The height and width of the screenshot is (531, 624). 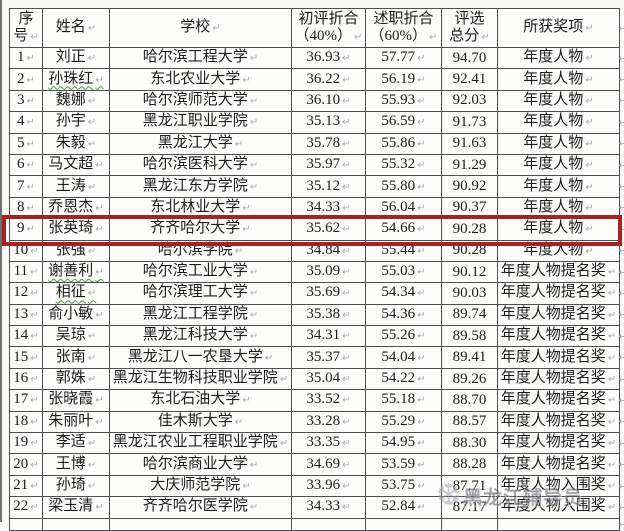 I want to click on cell-total-score: 92.41, so click(x=470, y=80).